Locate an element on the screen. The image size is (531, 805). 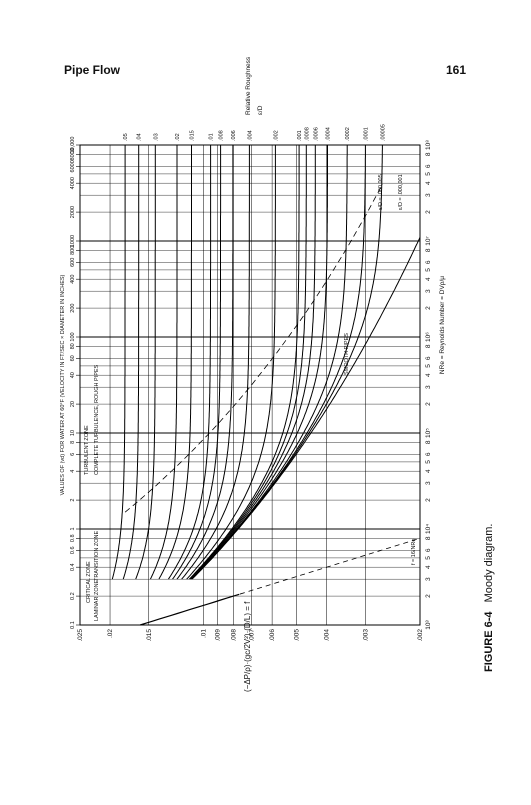
equation: (−ΔP/ρ)·(gc/2V²)·(D/L) = f is located at coordinates (247, 646).